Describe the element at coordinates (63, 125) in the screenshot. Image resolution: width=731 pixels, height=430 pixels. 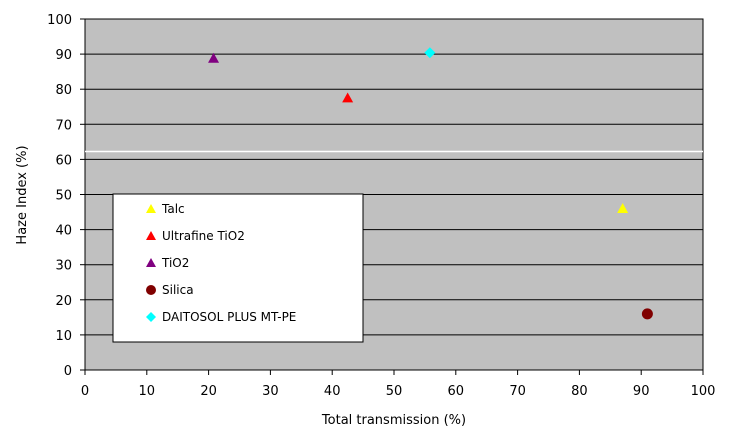
I see `y-tick-label: 70` at that location.